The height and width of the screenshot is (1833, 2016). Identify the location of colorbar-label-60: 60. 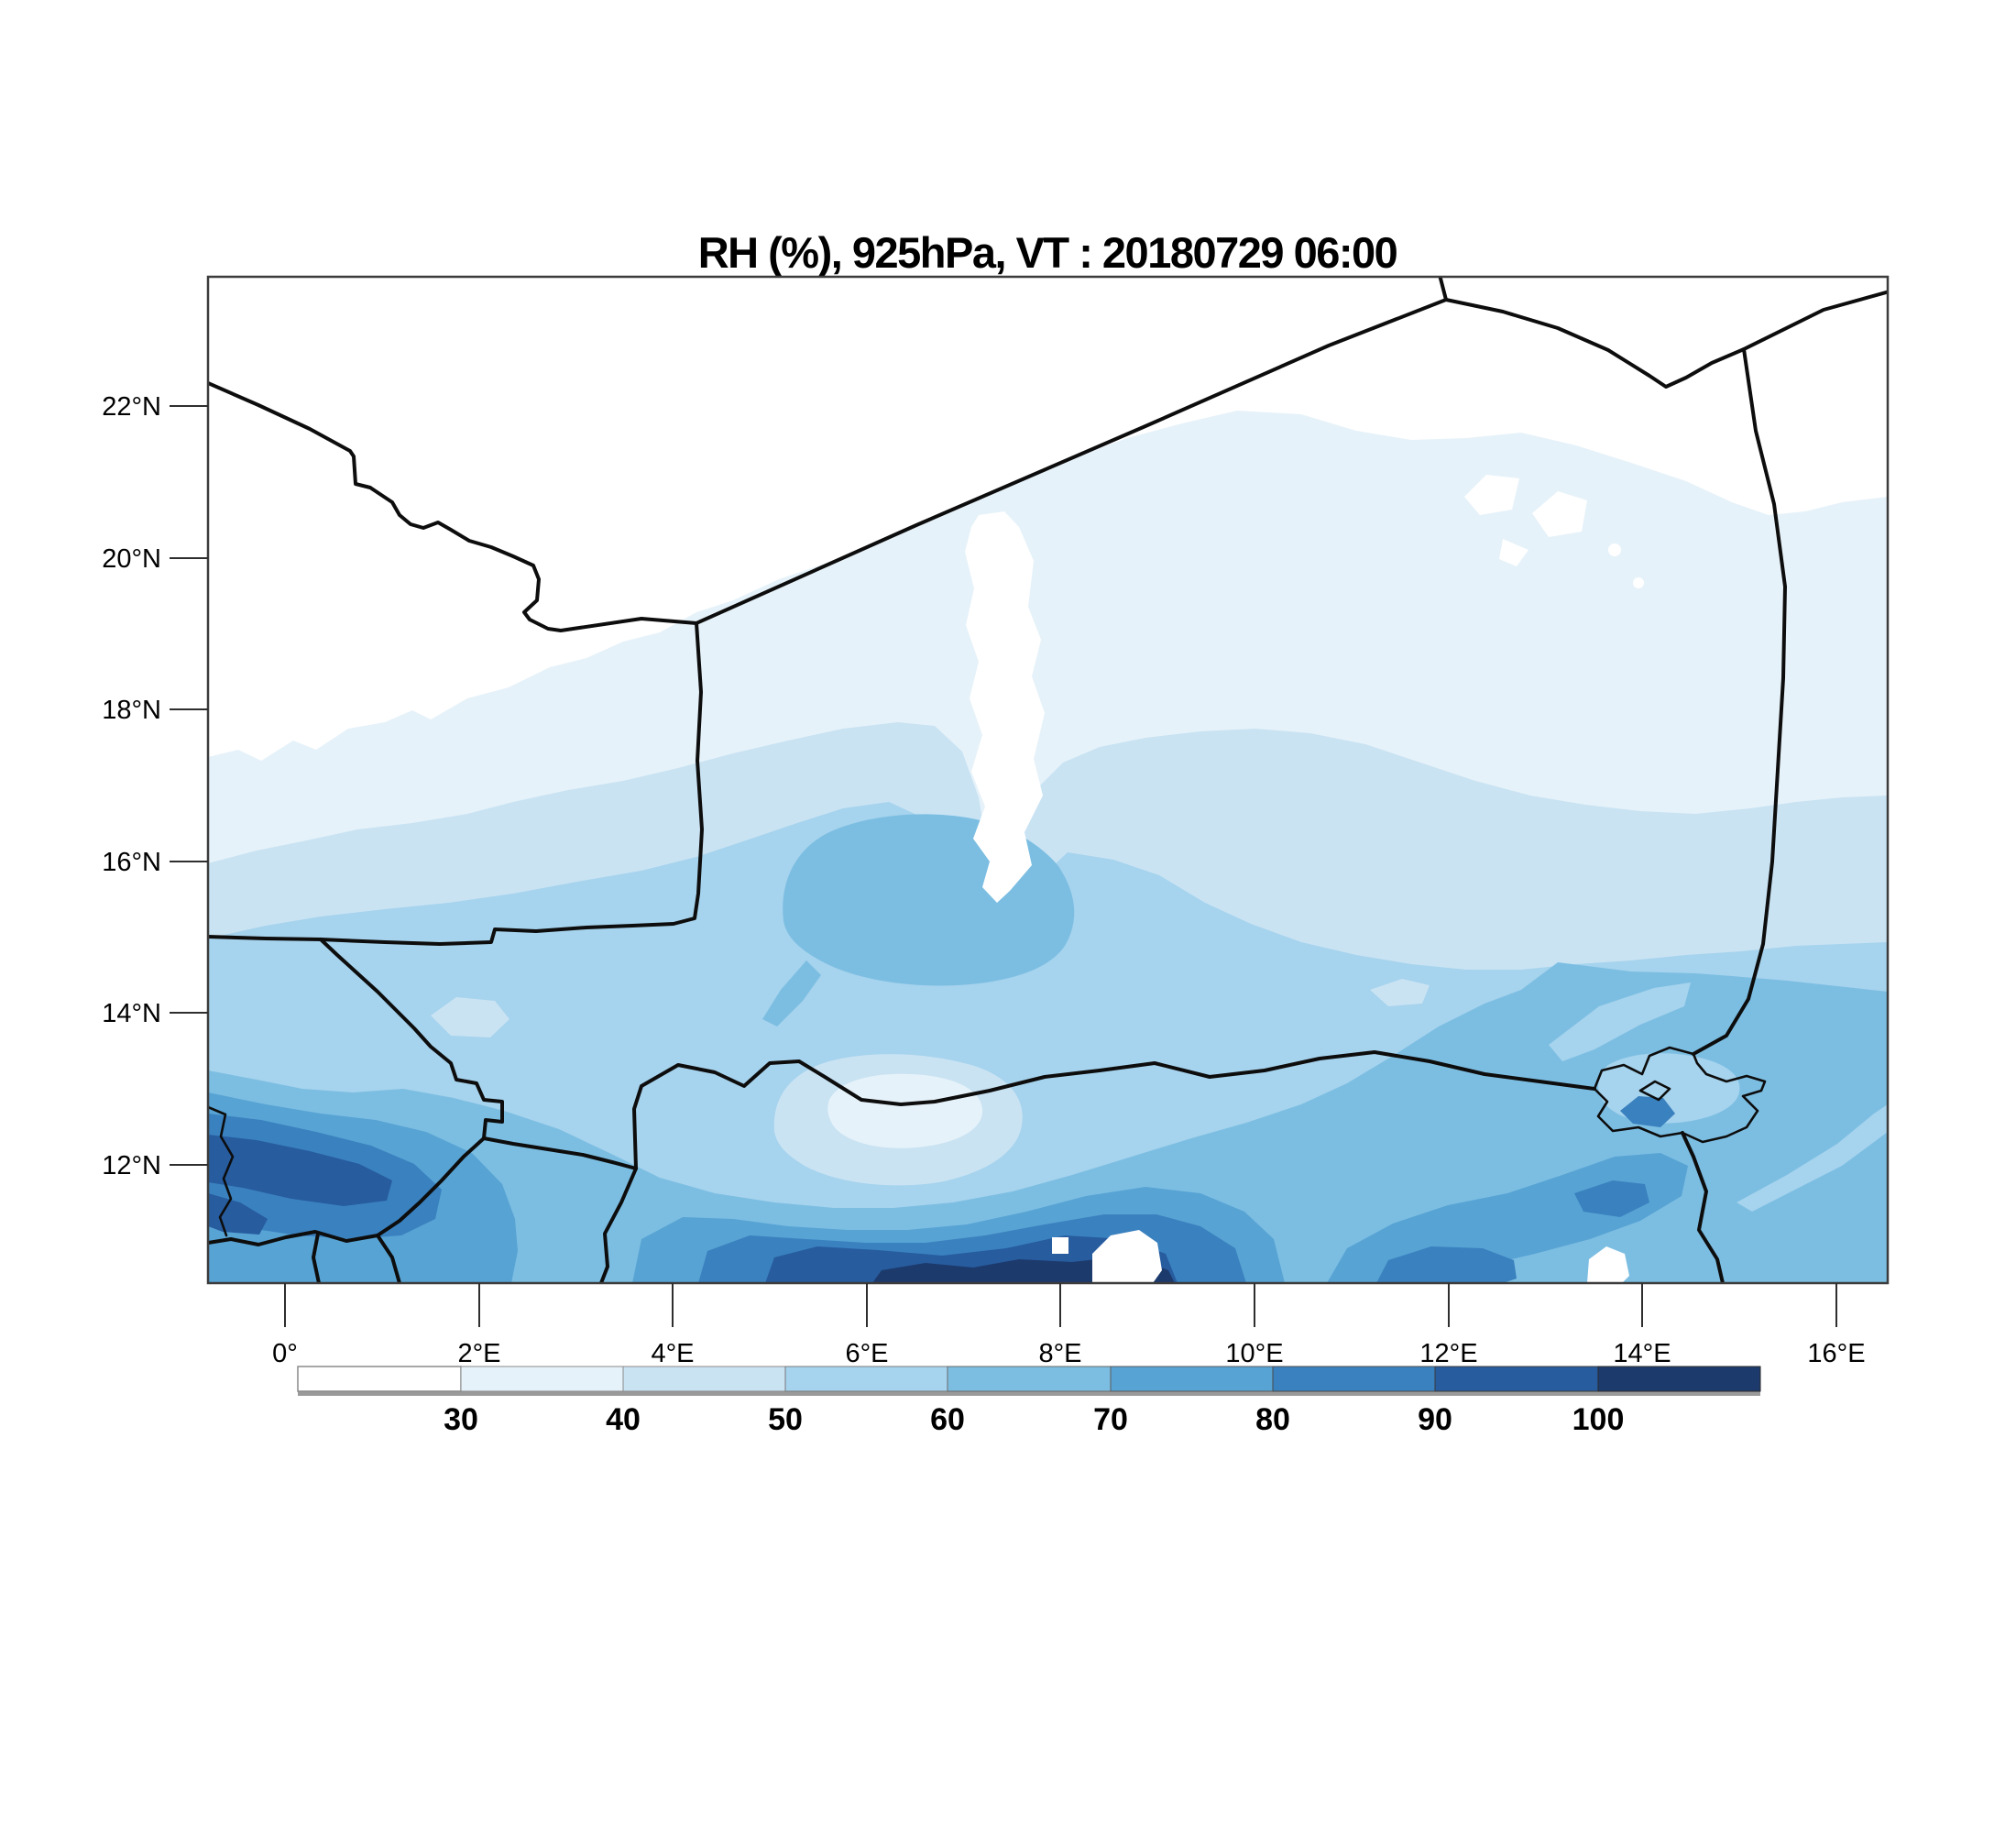
(947, 1419).